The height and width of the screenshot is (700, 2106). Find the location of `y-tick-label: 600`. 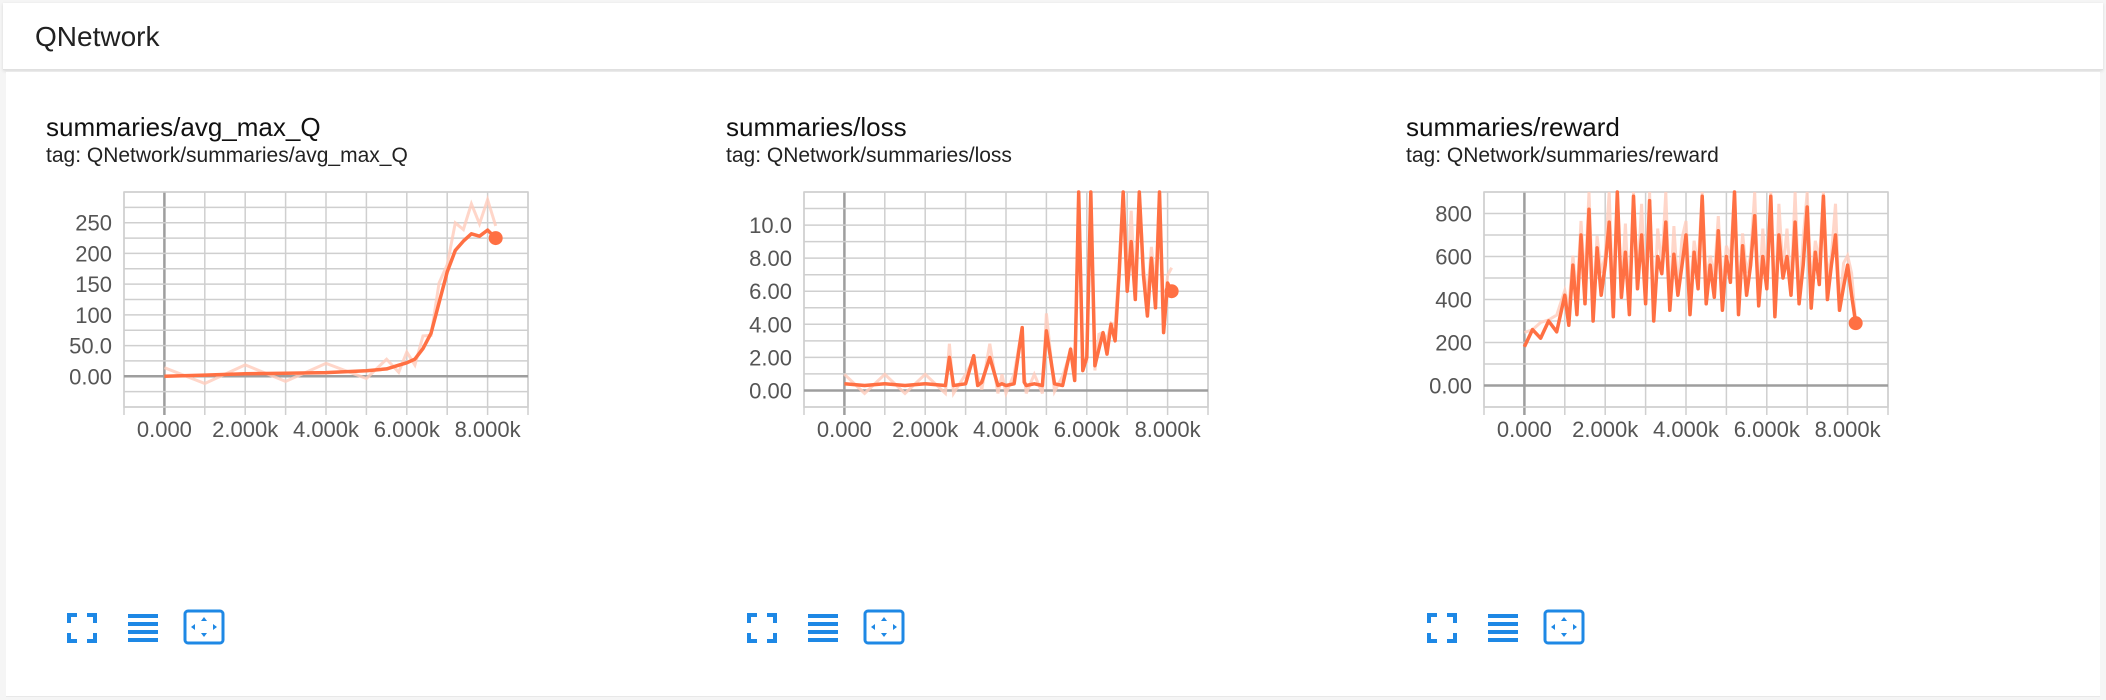

y-tick-label: 600 is located at coordinates (1453, 257).